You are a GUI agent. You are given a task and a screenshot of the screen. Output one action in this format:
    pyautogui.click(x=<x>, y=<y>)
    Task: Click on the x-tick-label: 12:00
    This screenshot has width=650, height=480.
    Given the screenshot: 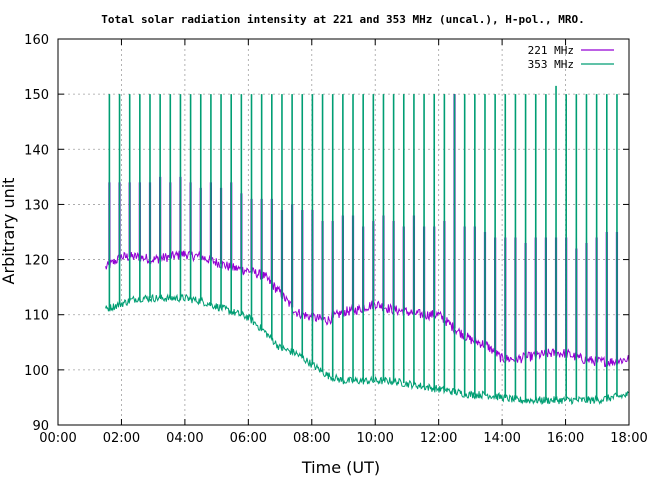 What is the action you would take?
    pyautogui.click(x=438, y=438)
    